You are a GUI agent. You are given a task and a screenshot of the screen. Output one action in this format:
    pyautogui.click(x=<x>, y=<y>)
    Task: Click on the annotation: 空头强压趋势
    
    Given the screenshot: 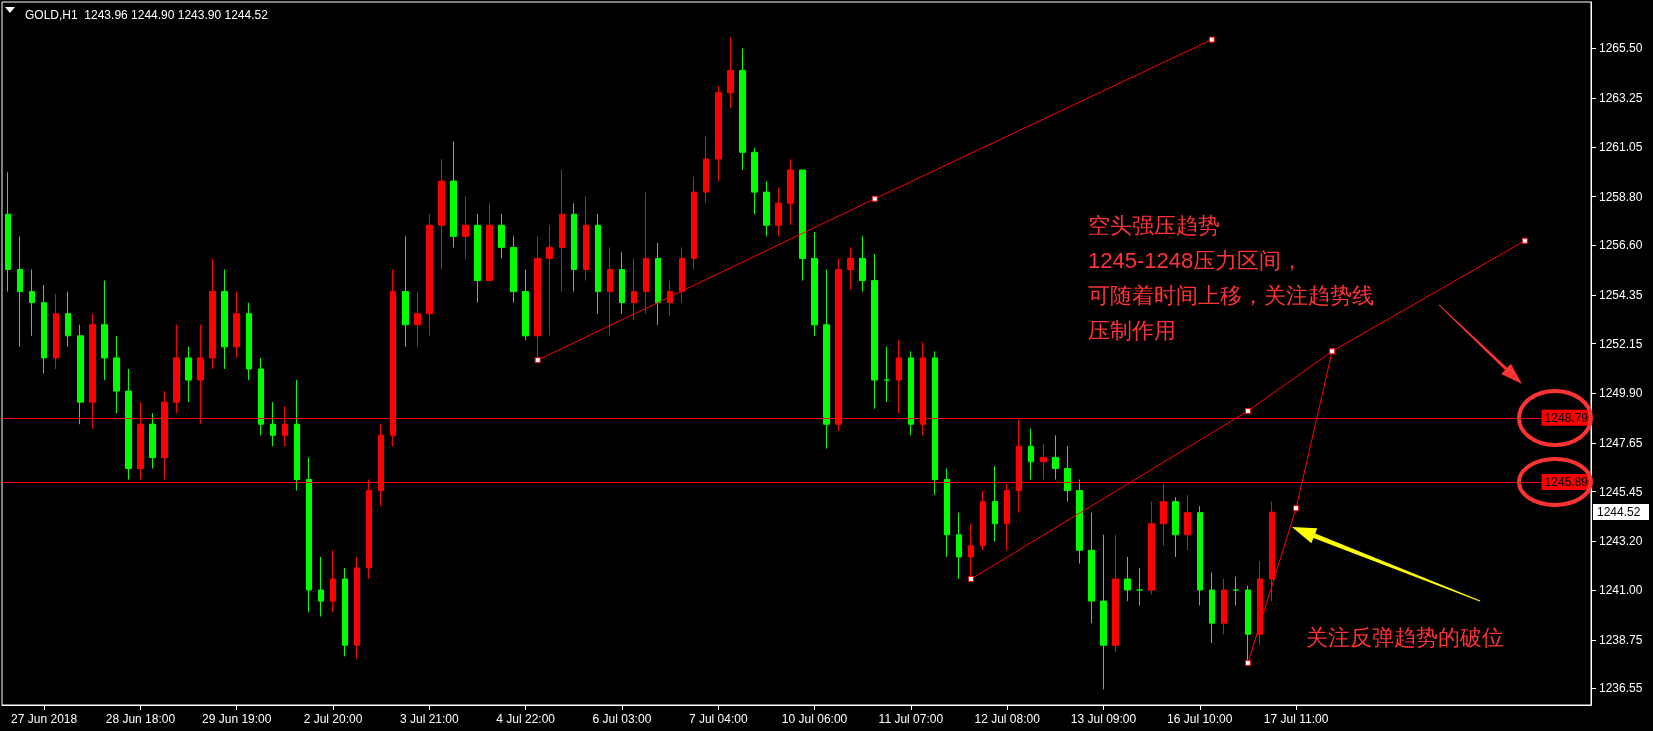 What is the action you would take?
    pyautogui.click(x=1154, y=225)
    